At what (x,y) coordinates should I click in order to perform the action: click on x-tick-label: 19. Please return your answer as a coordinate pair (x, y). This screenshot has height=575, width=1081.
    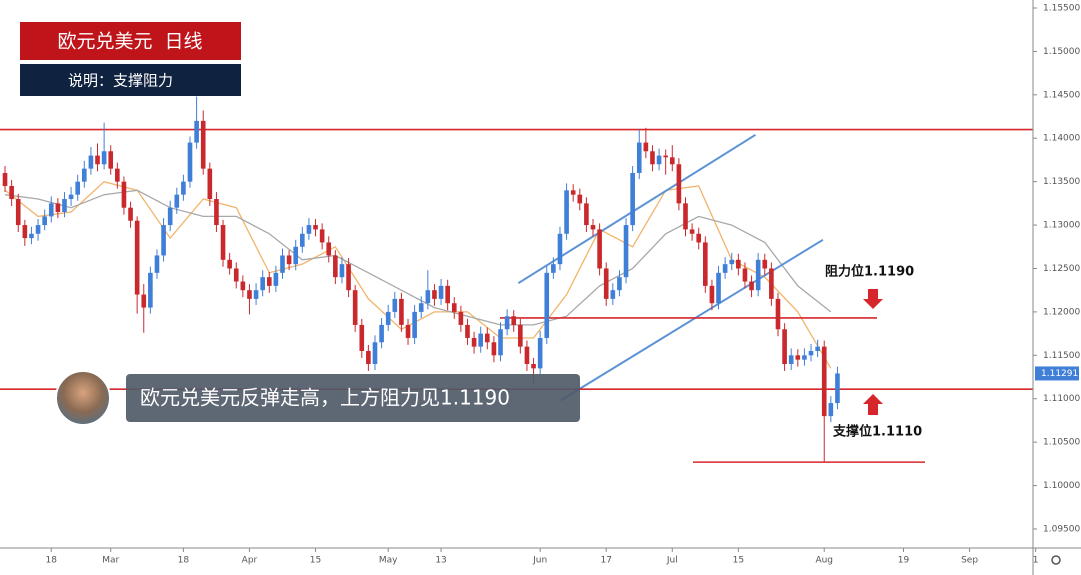
    Looking at the image, I should click on (904, 561).